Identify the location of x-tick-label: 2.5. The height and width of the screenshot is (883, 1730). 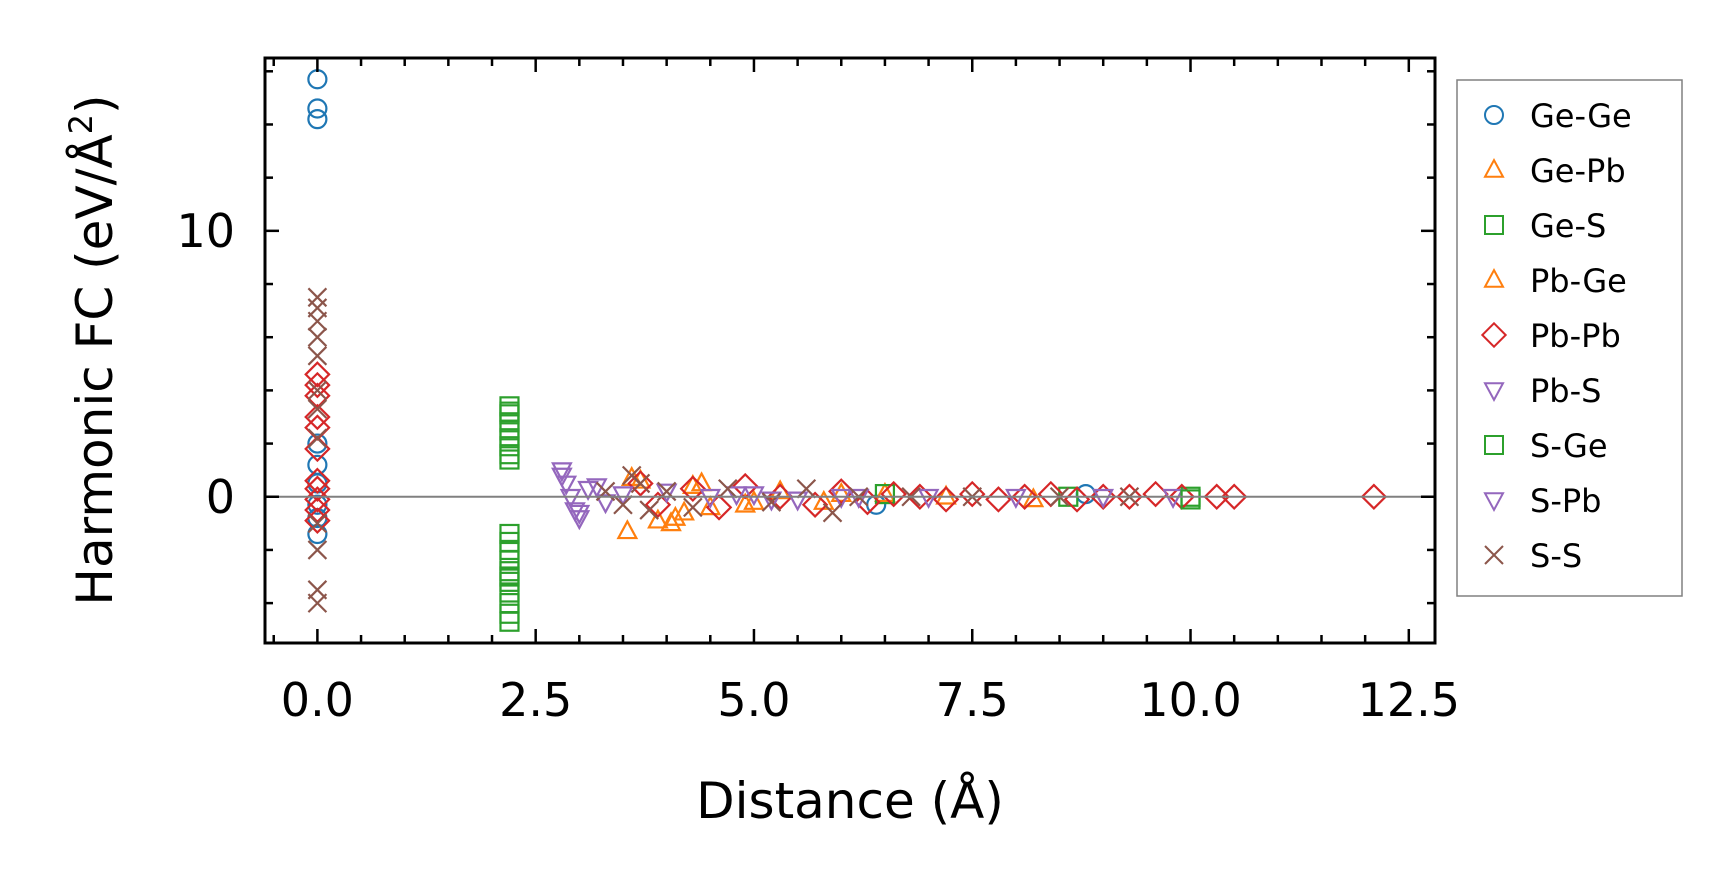
(535, 700).